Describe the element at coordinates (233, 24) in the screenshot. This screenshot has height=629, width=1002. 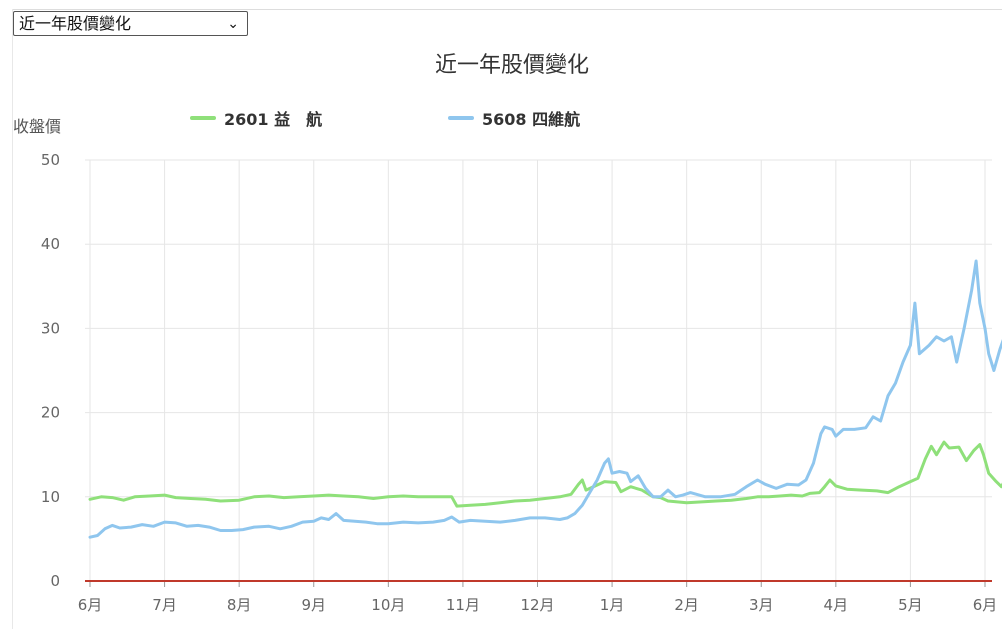
I see `chevron-down-icon: ⌄` at that location.